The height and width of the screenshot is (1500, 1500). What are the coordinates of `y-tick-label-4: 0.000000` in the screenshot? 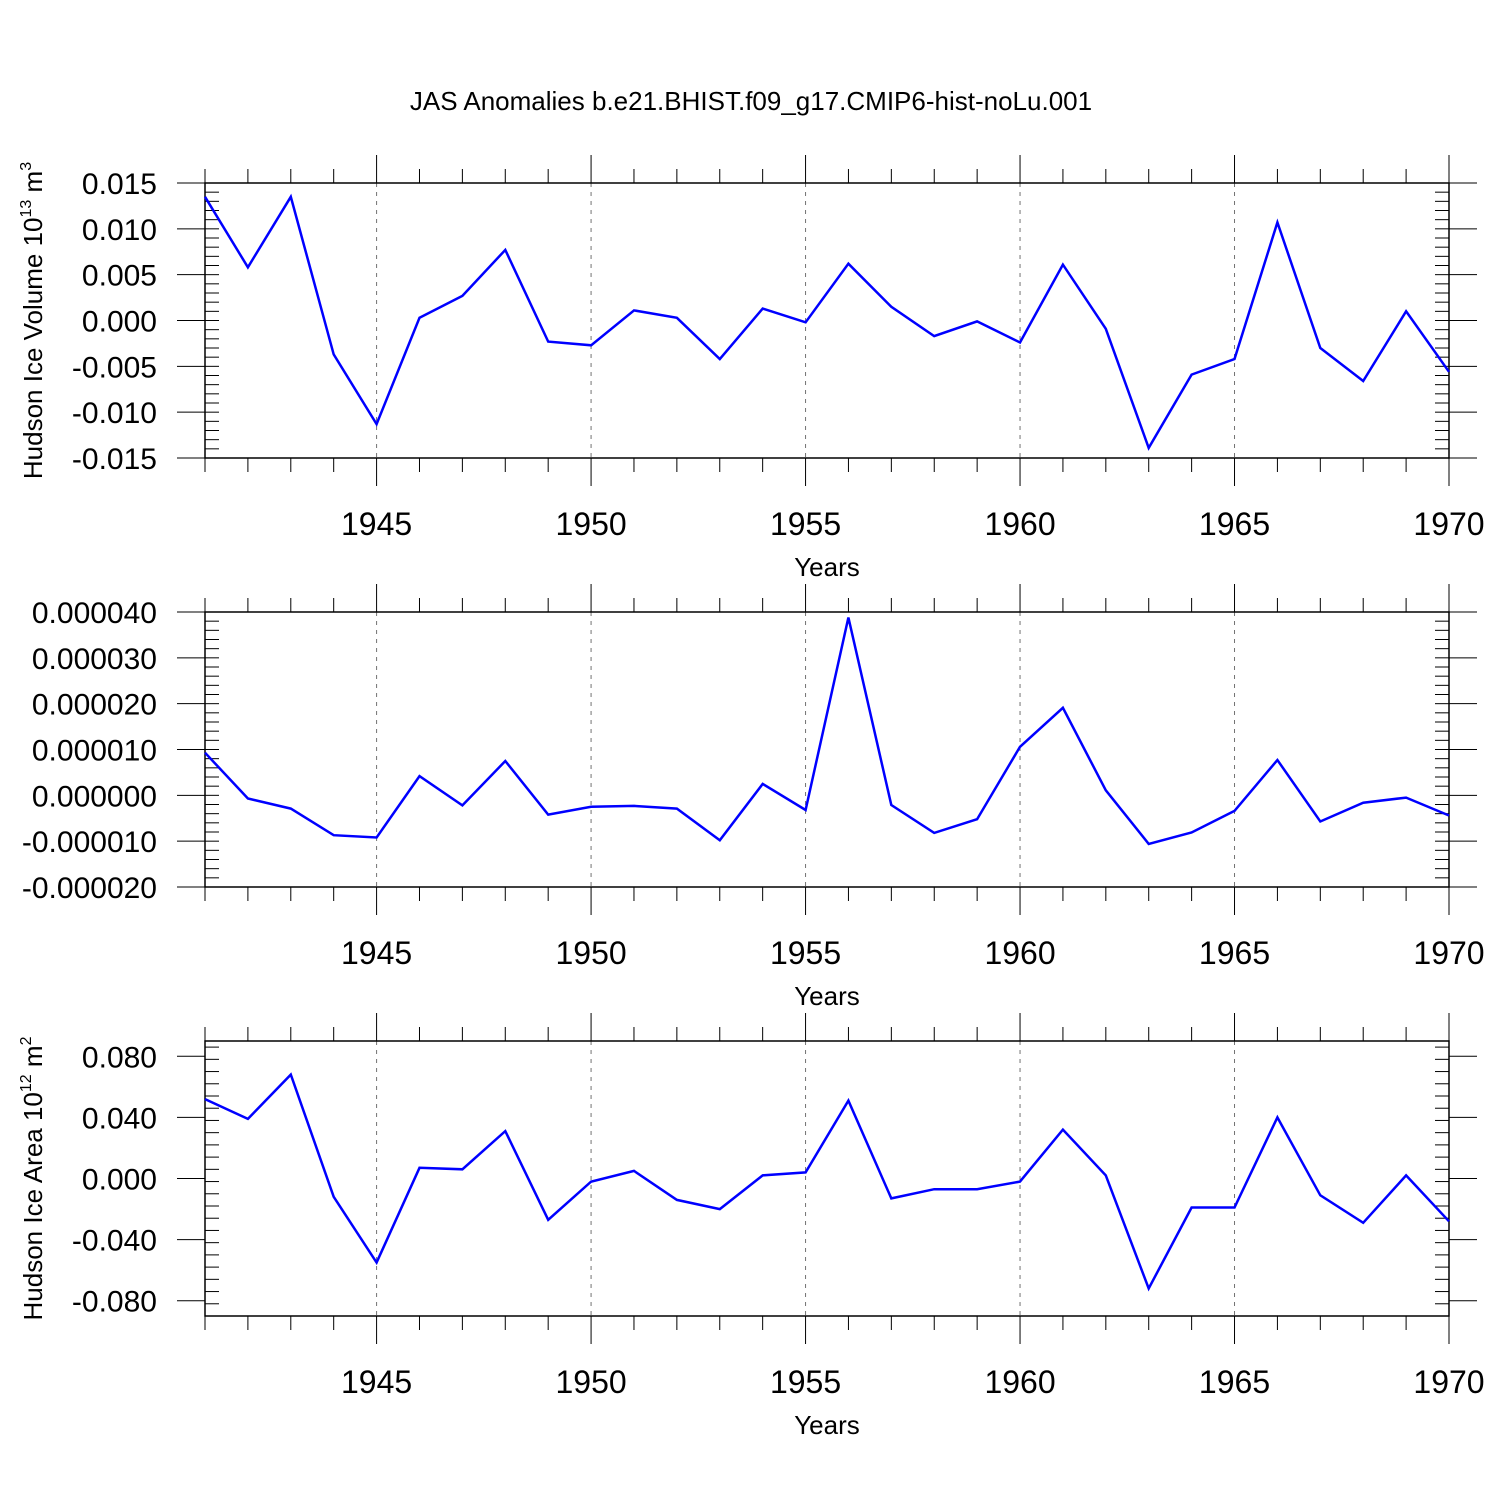 It's located at (94, 796).